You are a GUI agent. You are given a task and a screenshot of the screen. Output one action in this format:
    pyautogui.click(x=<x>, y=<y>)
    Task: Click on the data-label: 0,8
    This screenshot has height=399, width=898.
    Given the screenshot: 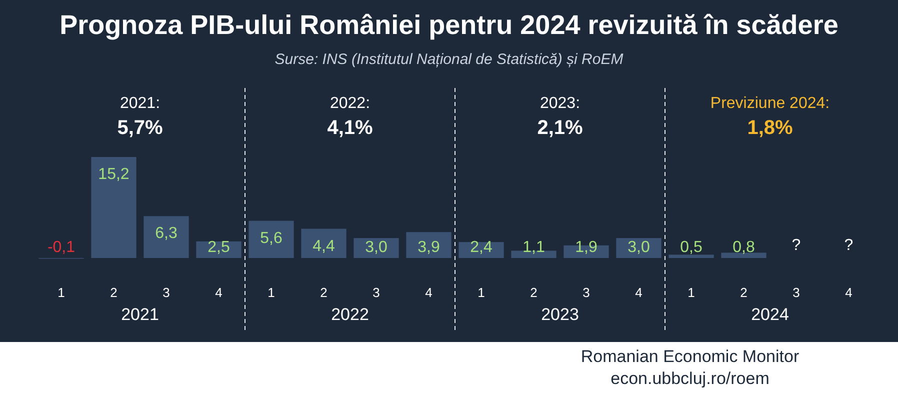 What is the action you would take?
    pyautogui.click(x=743, y=247)
    